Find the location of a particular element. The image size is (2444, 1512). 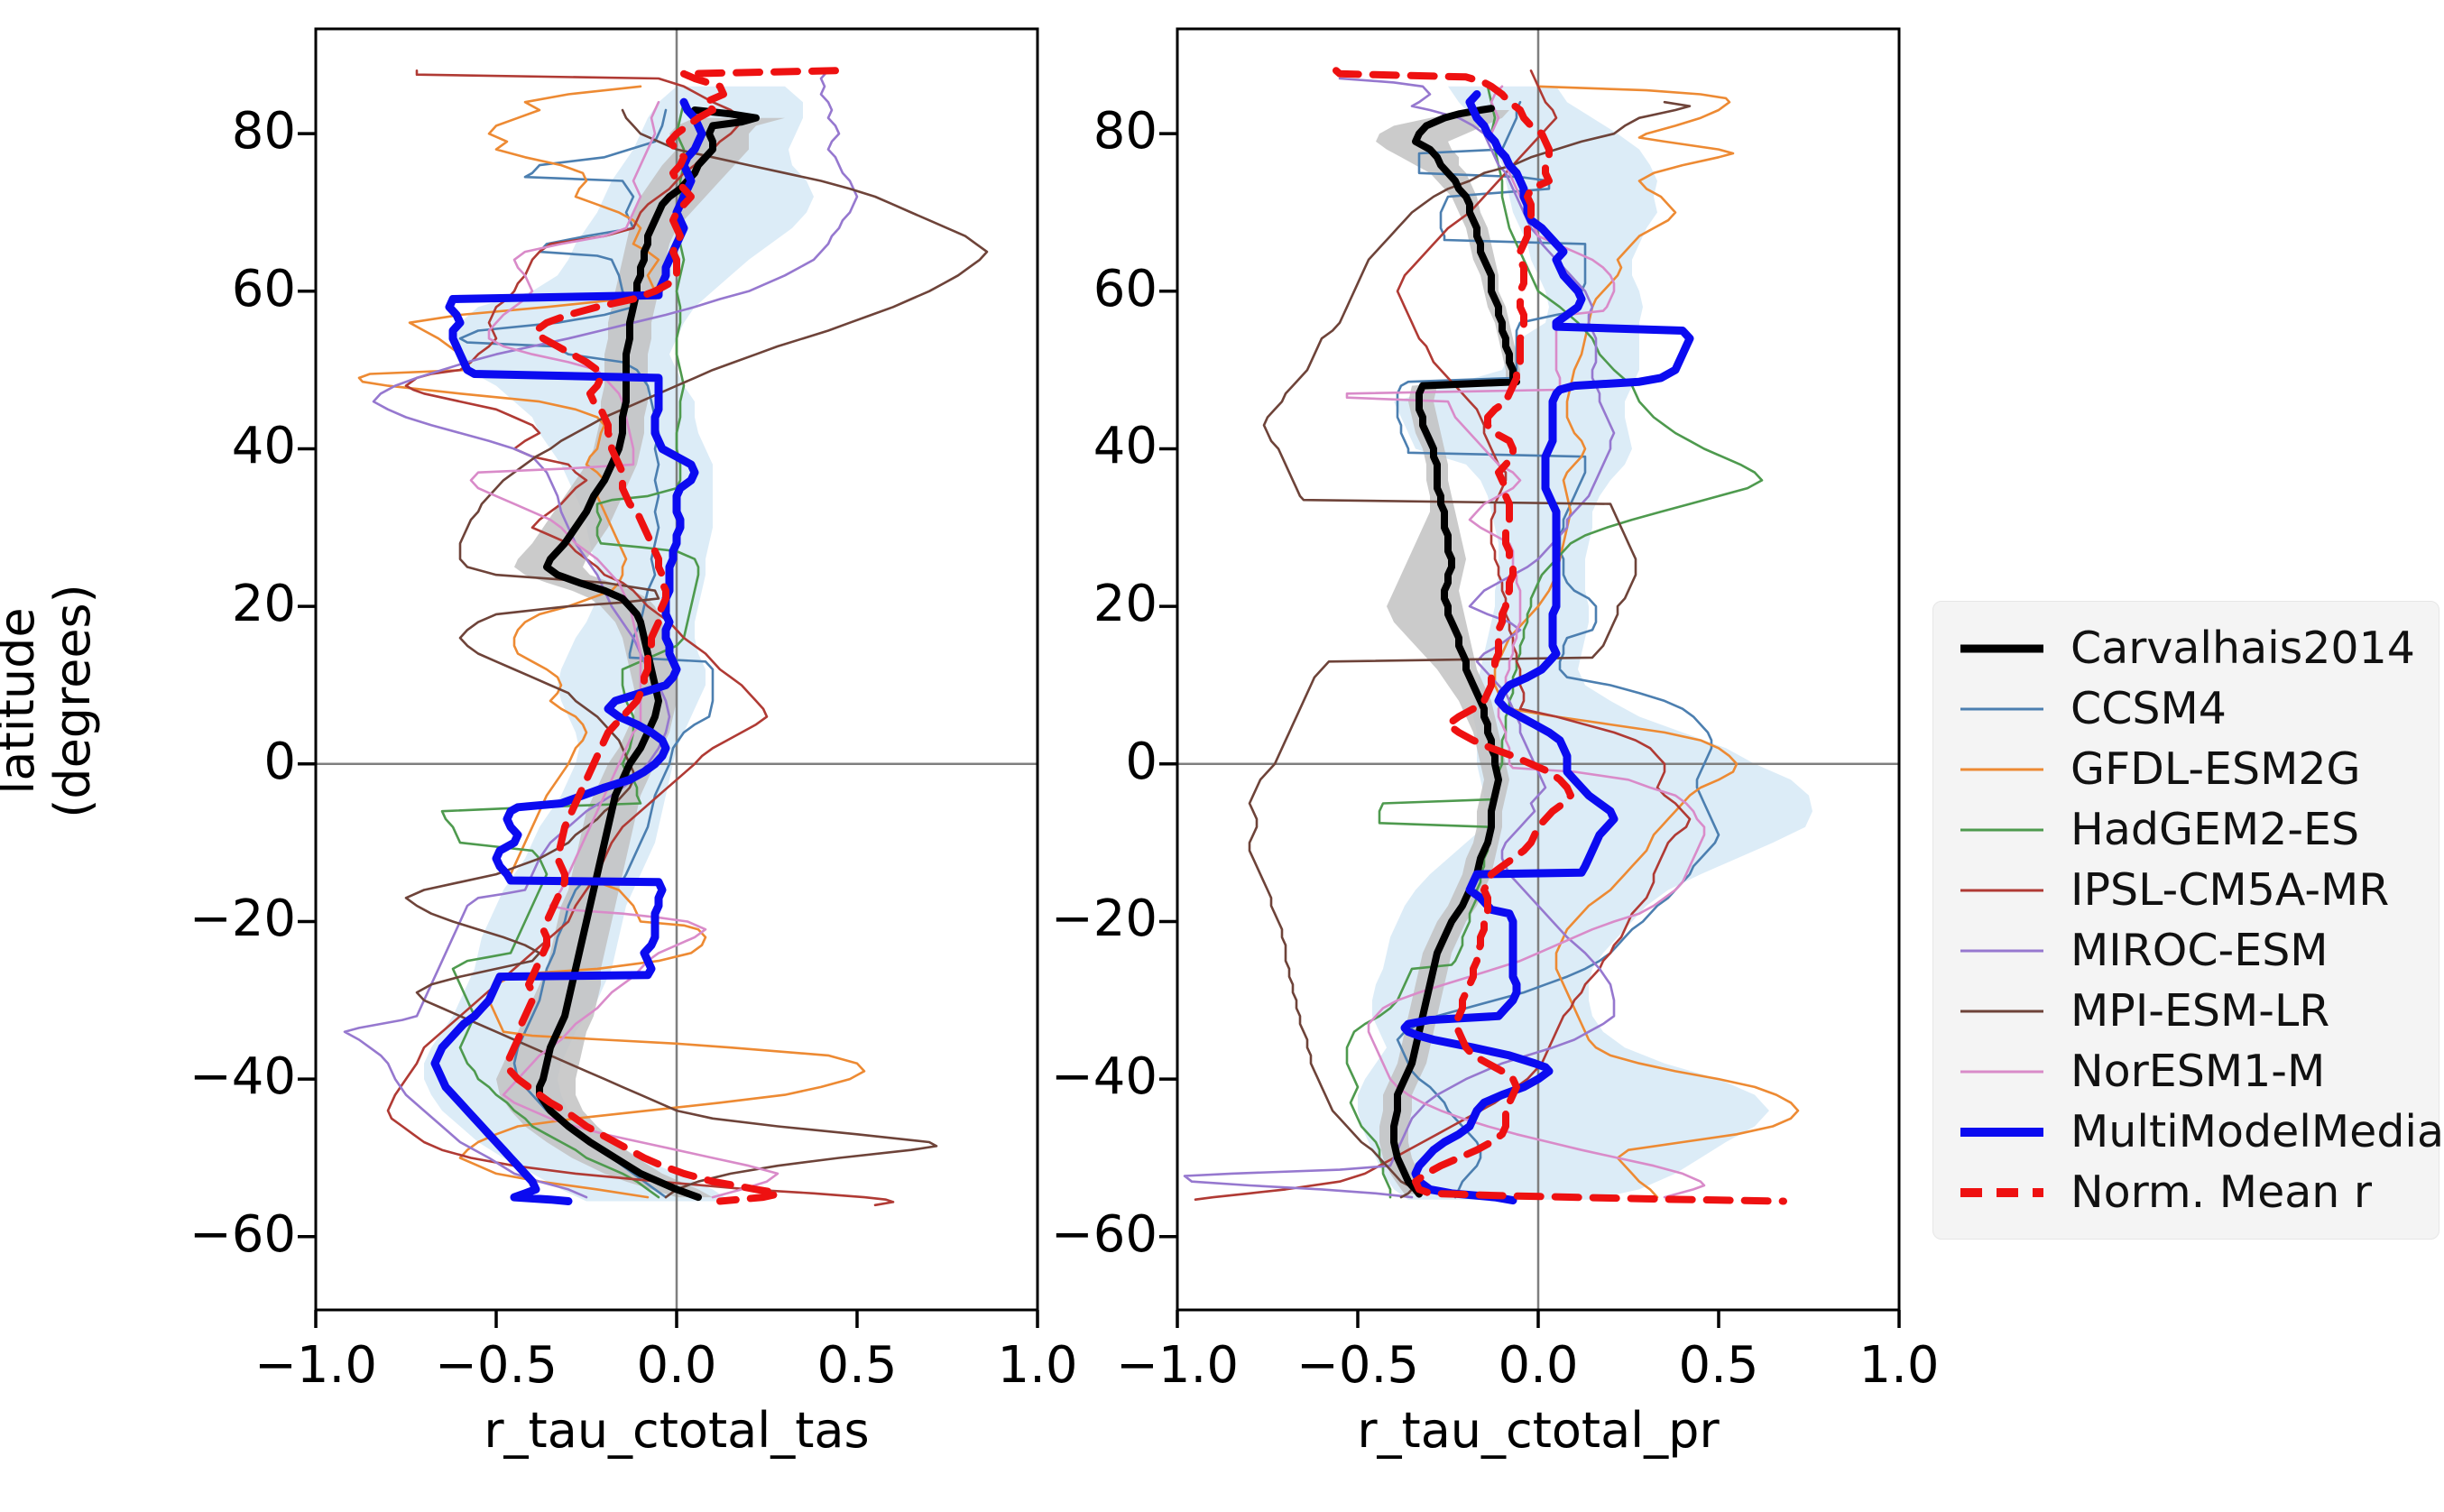

xtick-tas--1: −1.0 is located at coordinates (315, 1365).